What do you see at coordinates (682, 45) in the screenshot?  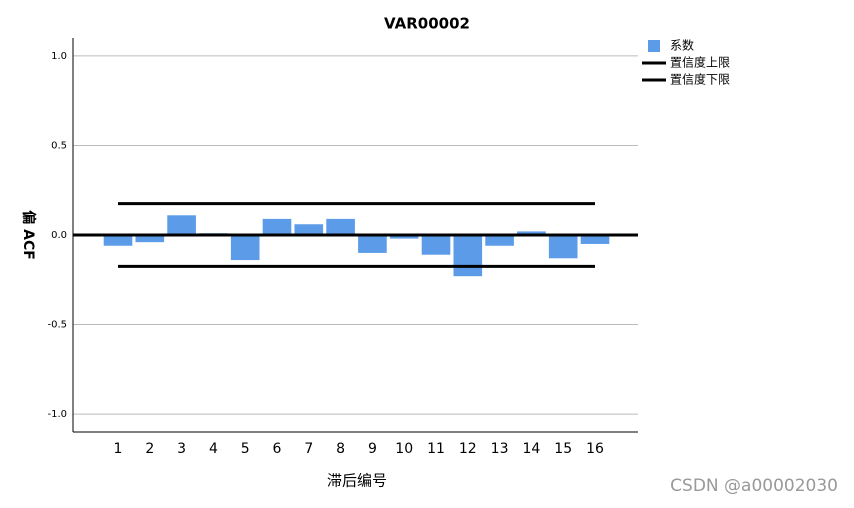 I see `legend-label: 系数` at bounding box center [682, 45].